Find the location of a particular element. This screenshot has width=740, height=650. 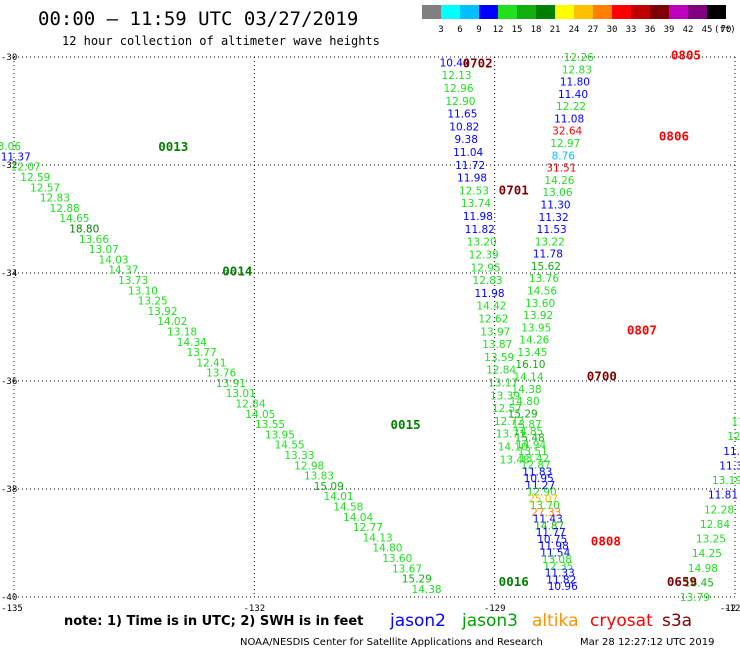

wave-height-value: 10.44 is located at coordinates (455, 63).